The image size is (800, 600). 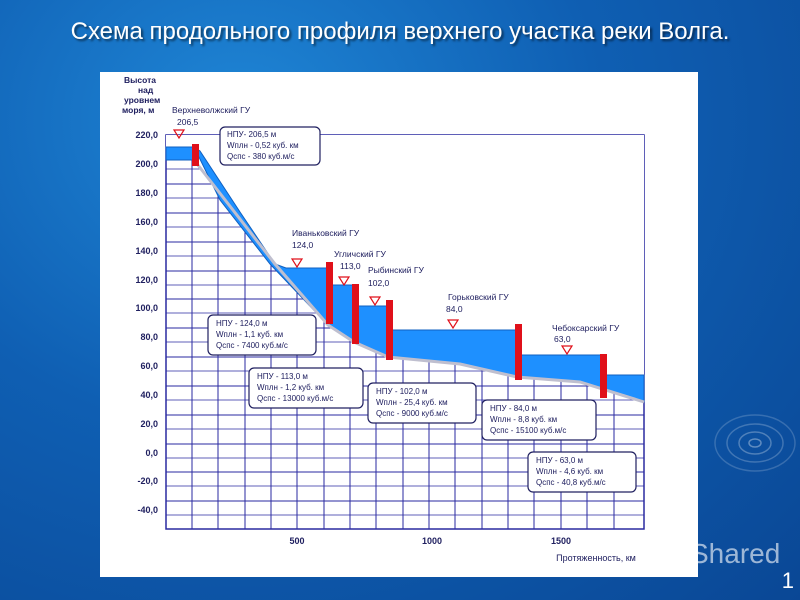 I want to click on reservoir-gorkovsky, so click(x=452, y=353).